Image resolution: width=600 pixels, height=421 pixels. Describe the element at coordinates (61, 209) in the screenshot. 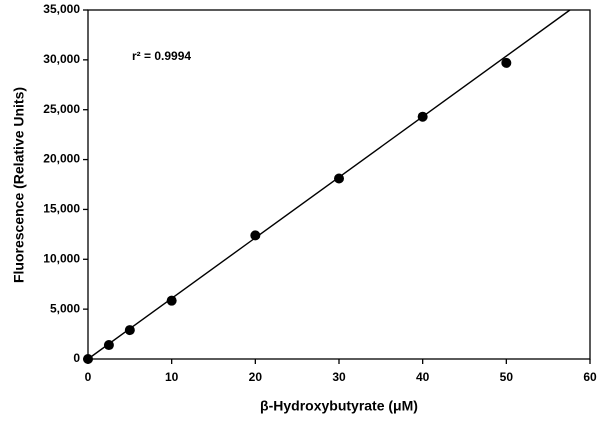

I see `y-tick-label: 15,000` at that location.